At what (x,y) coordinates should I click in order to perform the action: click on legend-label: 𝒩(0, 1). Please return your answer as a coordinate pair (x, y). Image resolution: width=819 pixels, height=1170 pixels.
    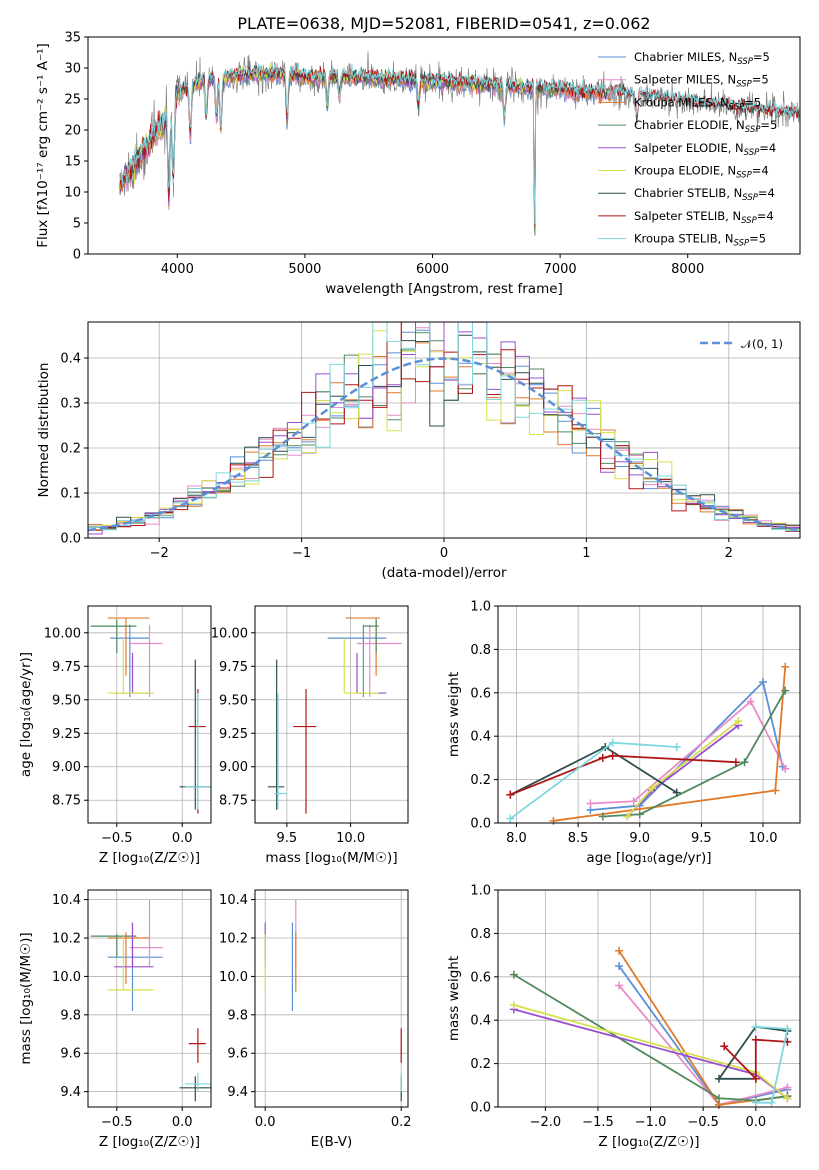
    Looking at the image, I should click on (762, 344).